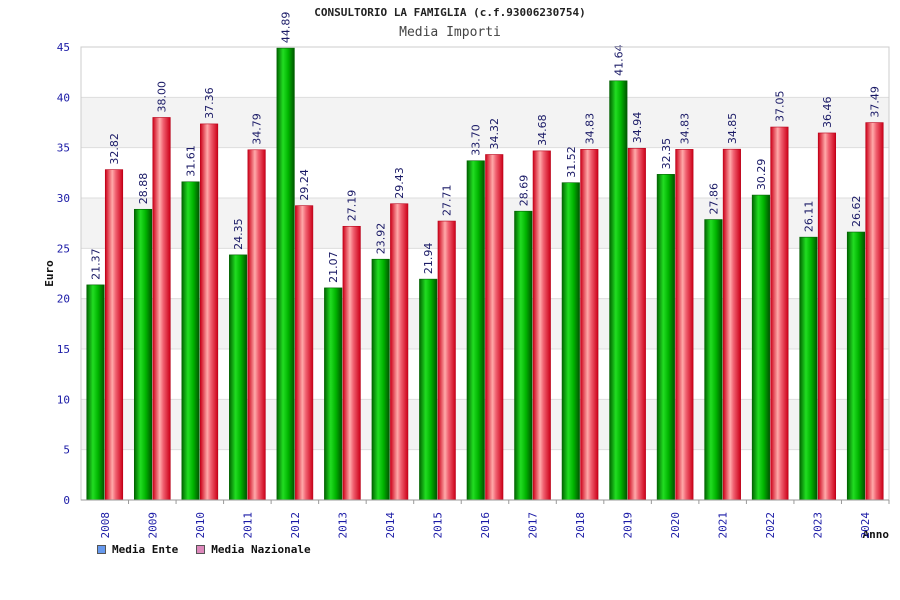 The width and height of the screenshot is (900, 600). I want to click on data-label: 44.89, so click(286, 28).